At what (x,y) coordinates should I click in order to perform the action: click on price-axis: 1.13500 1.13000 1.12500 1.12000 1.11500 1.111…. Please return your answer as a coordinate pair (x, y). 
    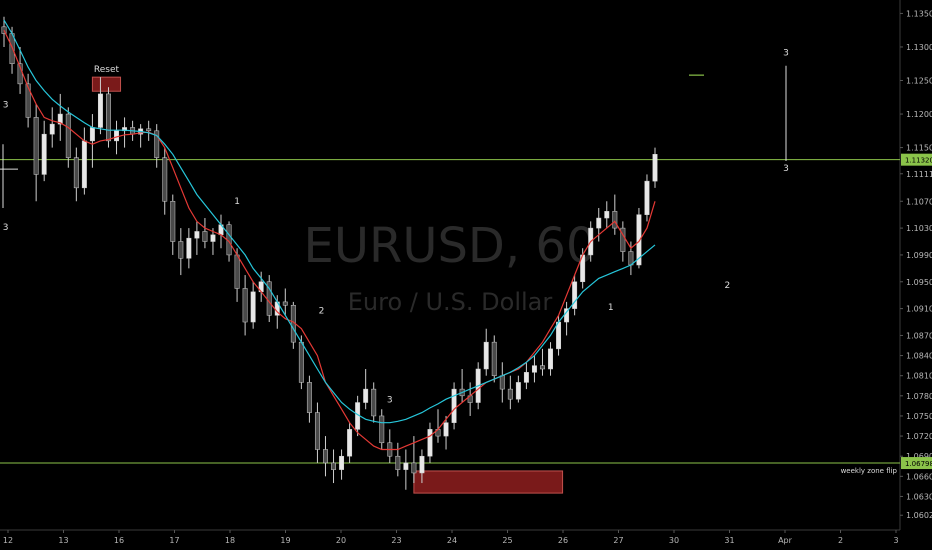
    Looking at the image, I should click on (916, 264).